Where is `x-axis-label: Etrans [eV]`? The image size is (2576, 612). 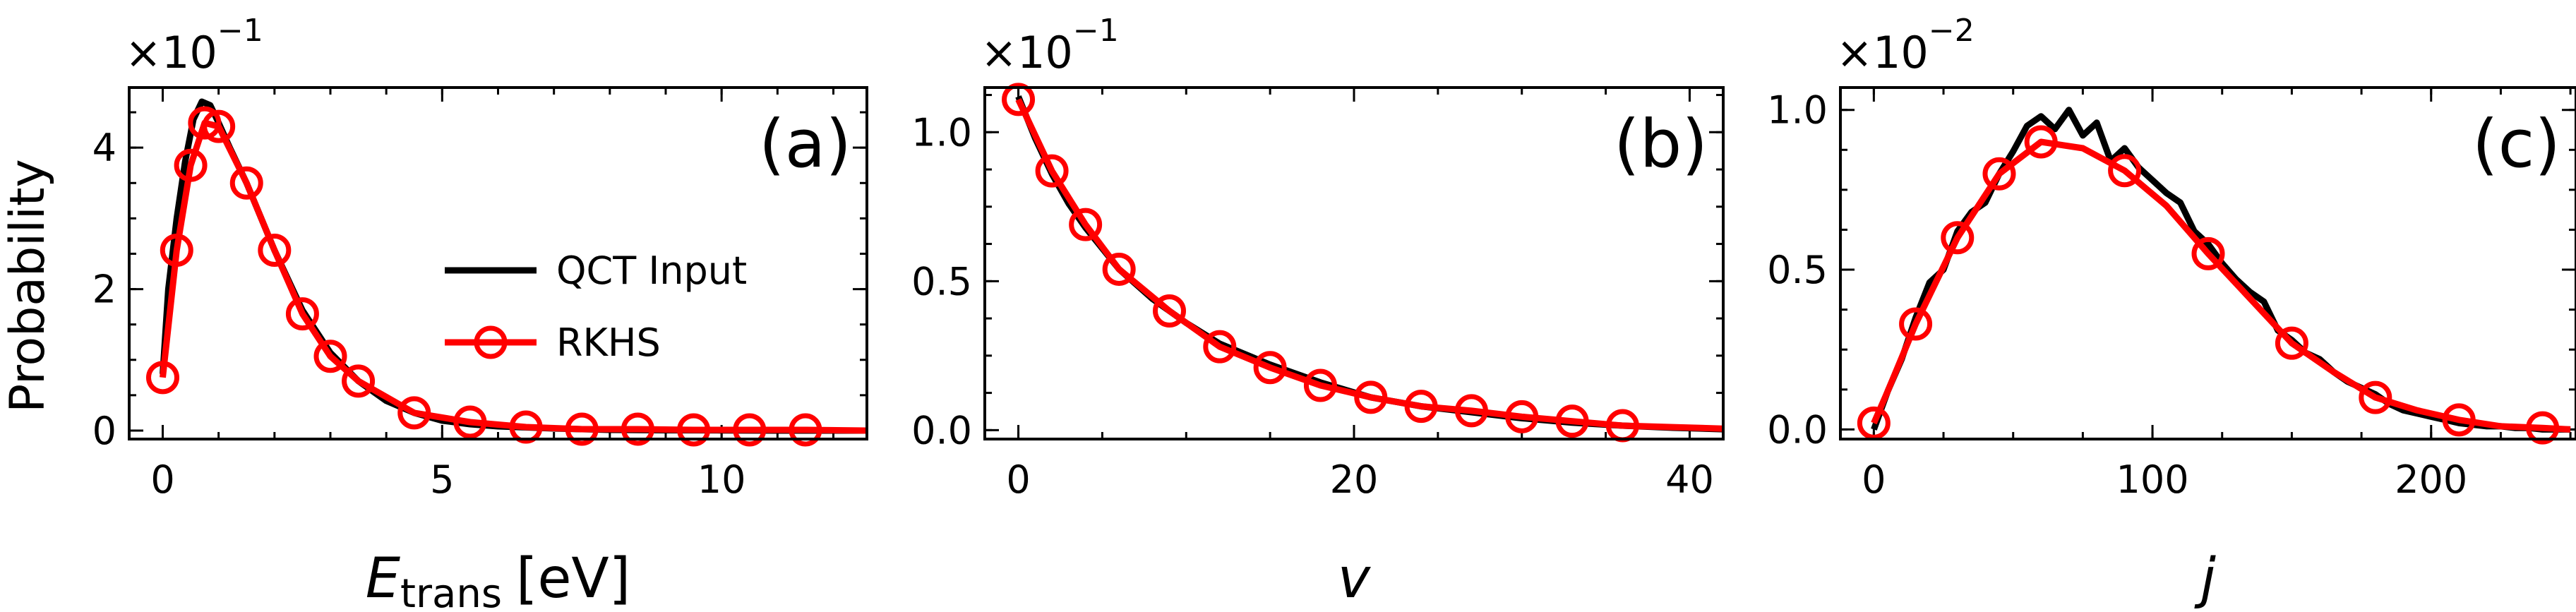 x-axis-label: Etrans [eV] is located at coordinates (498, 580).